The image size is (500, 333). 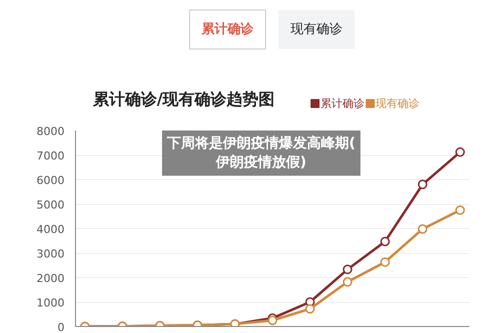 What do you see at coordinates (50, 131) in the screenshot?
I see `y-tick-label: 8000` at bounding box center [50, 131].